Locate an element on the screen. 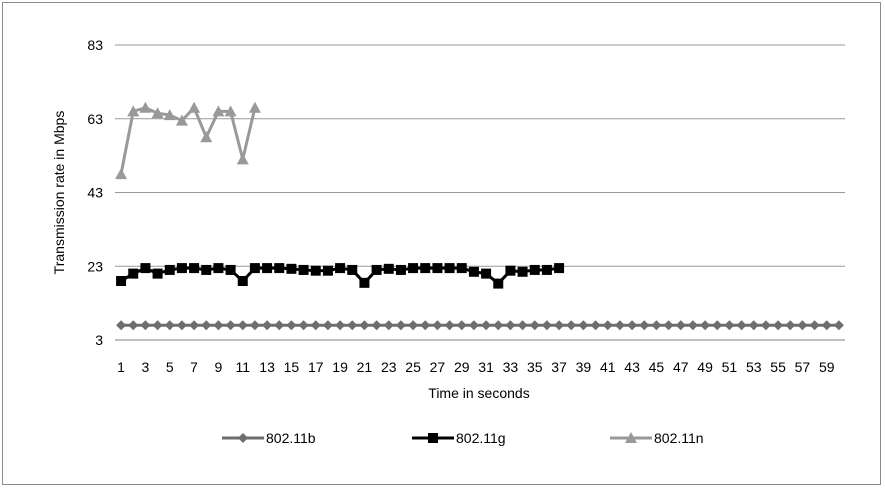 This screenshot has width=885, height=489. x-tick-label: 13 is located at coordinates (267, 367).